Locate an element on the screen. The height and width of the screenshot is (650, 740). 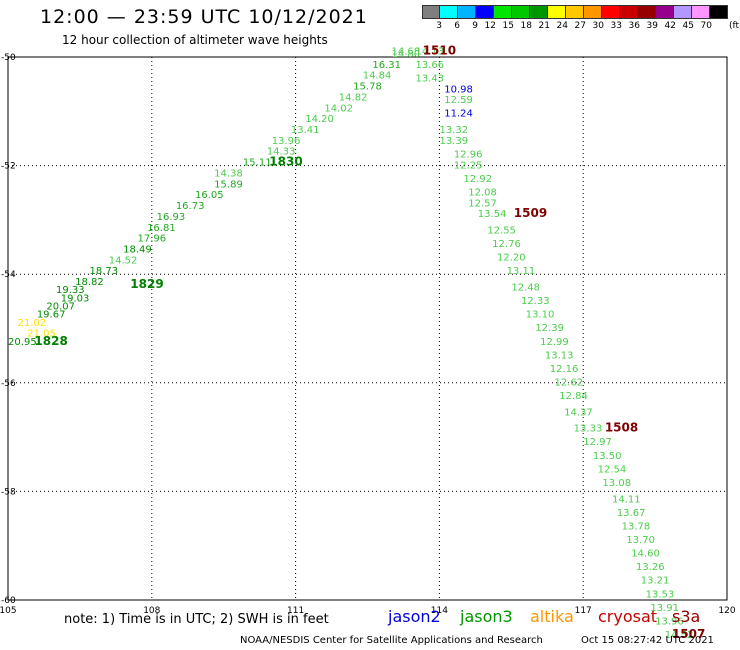
data-point-label: 12.62 is located at coordinates (568, 383).